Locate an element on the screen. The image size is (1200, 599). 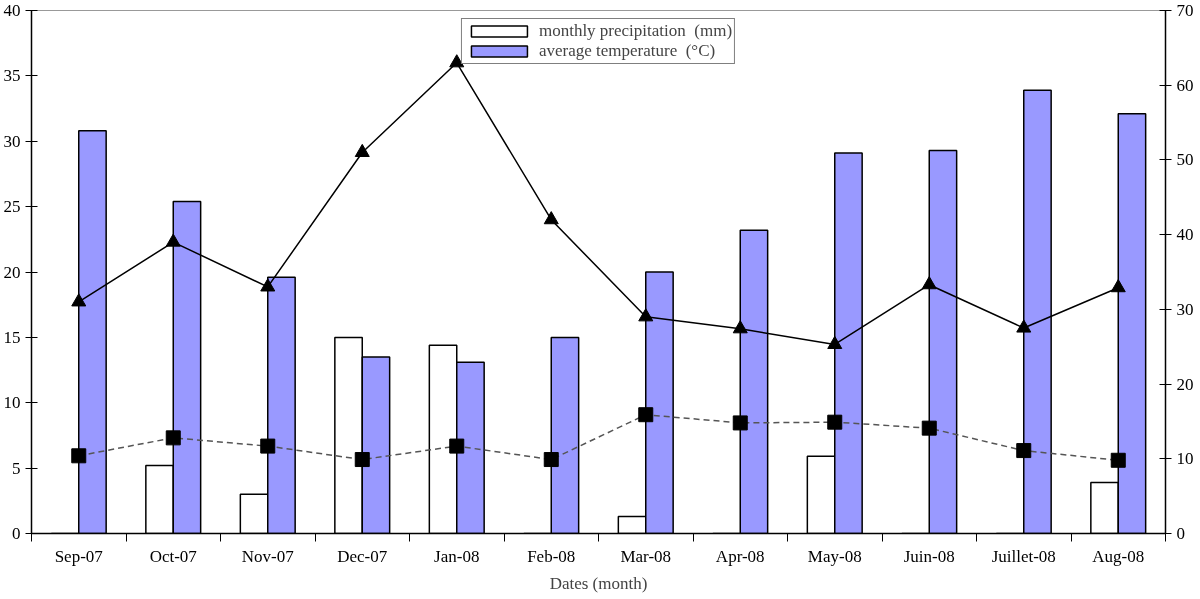
x-tick-label: Juin-08 is located at coordinates (929, 556).